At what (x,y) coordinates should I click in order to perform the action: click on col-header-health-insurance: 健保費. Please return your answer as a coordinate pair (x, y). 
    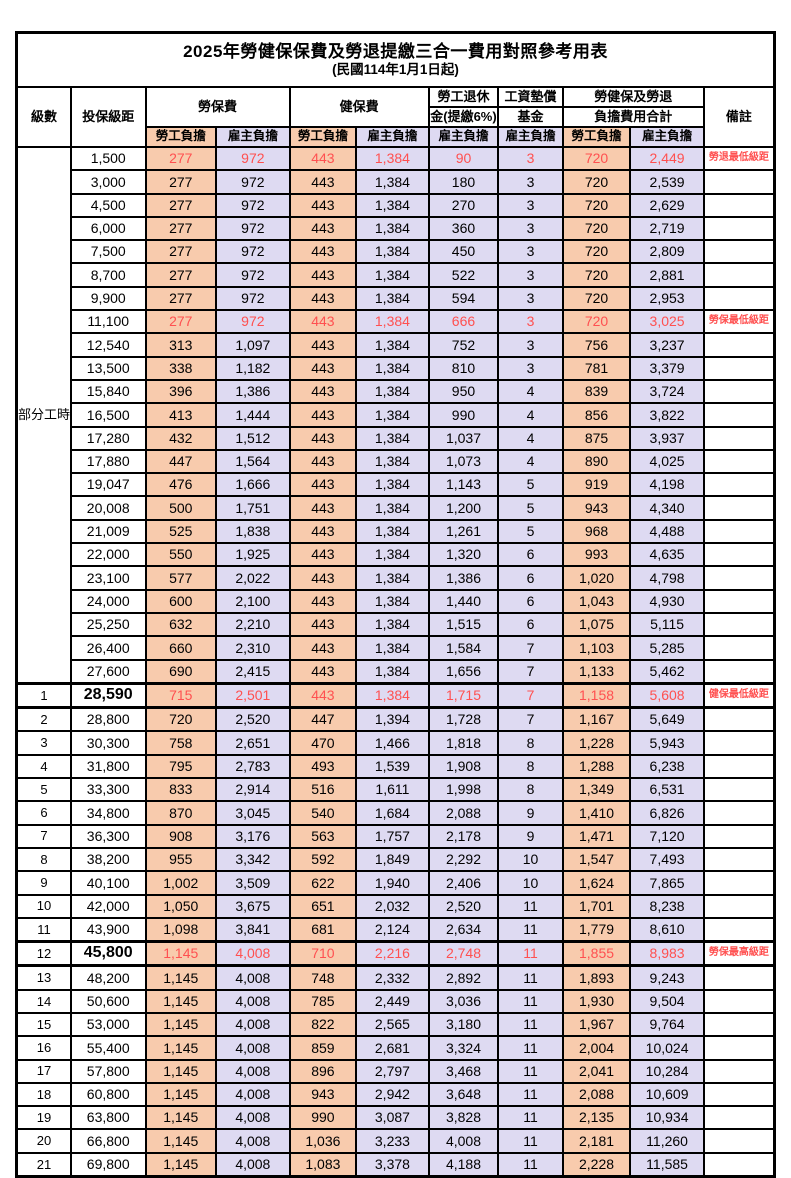
    Looking at the image, I should click on (359, 107).